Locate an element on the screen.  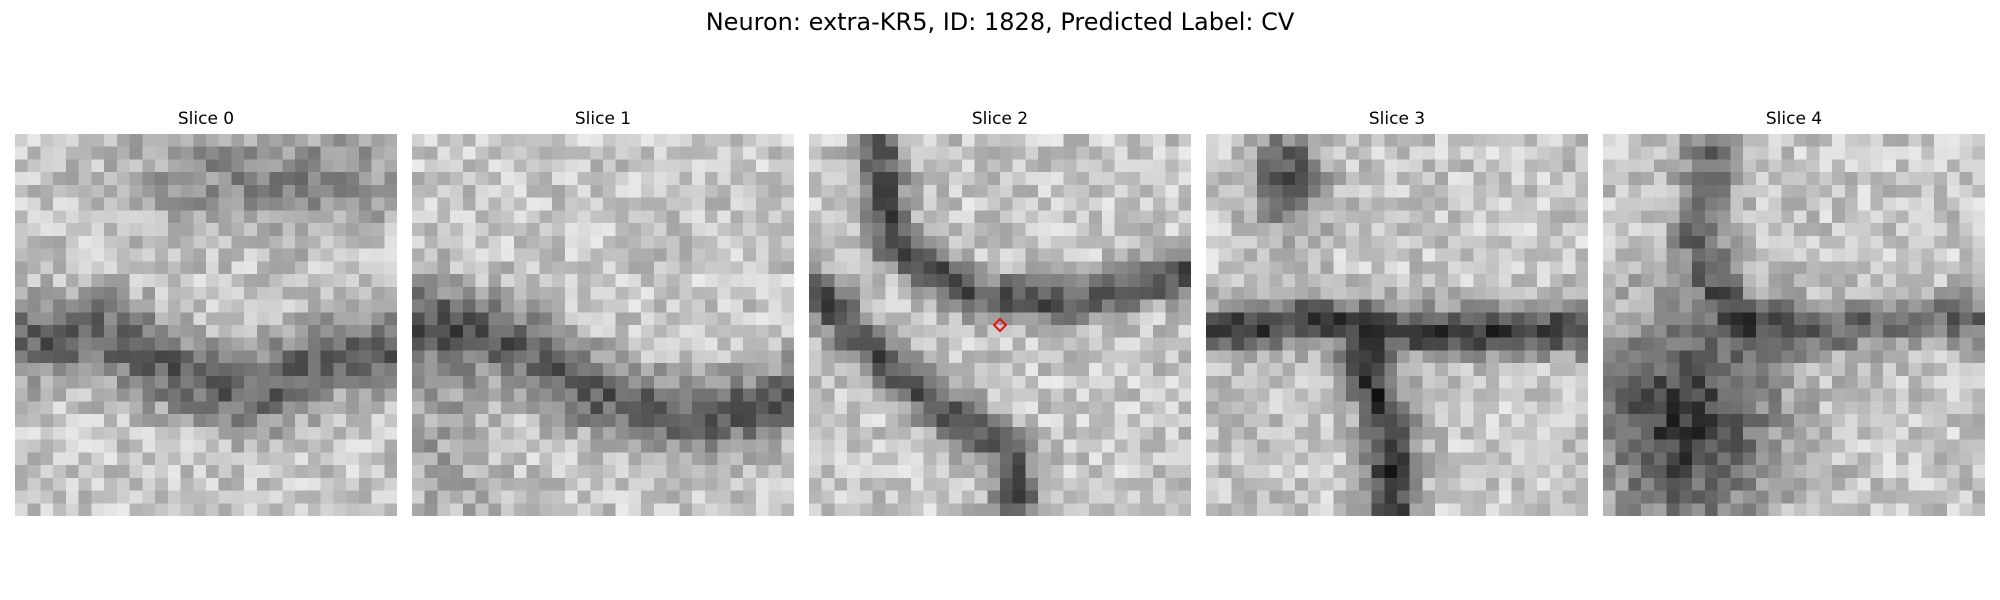
slice-panel-3: Slice 3 is located at coordinates (1397, 312).